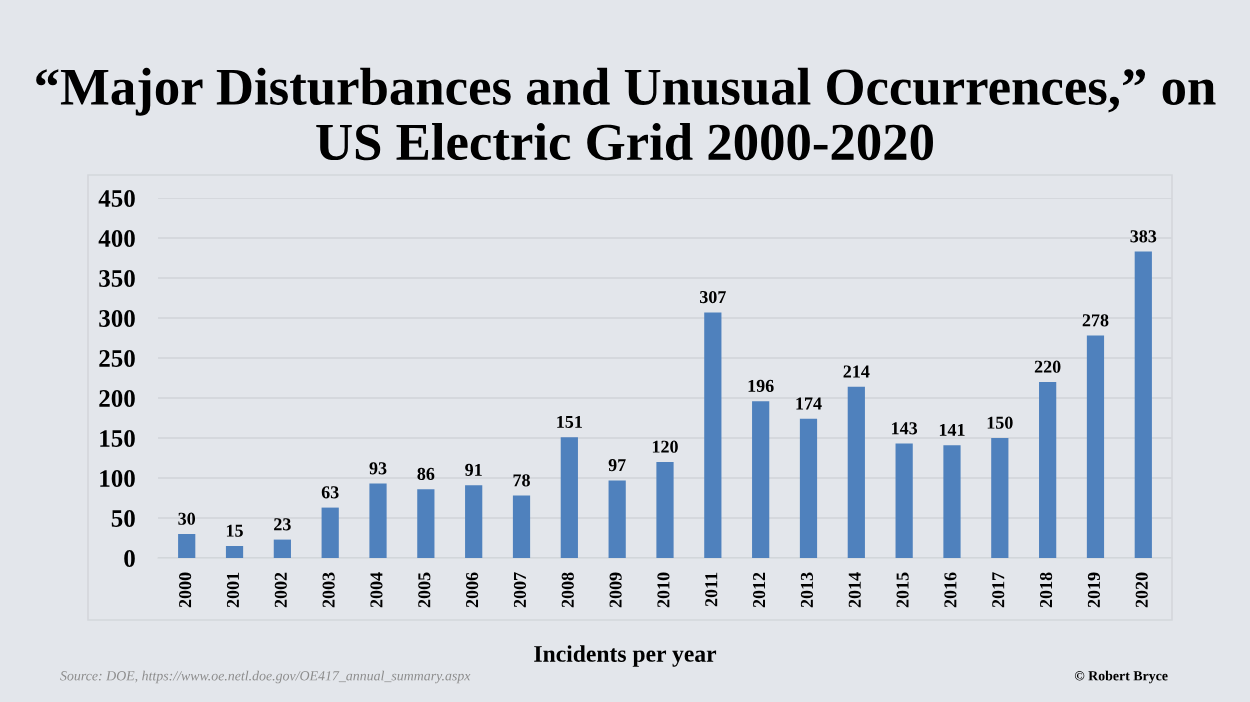 This screenshot has width=1250, height=702. Describe the element at coordinates (520, 590) in the screenshot. I see `x-tick-label: 2007` at that location.